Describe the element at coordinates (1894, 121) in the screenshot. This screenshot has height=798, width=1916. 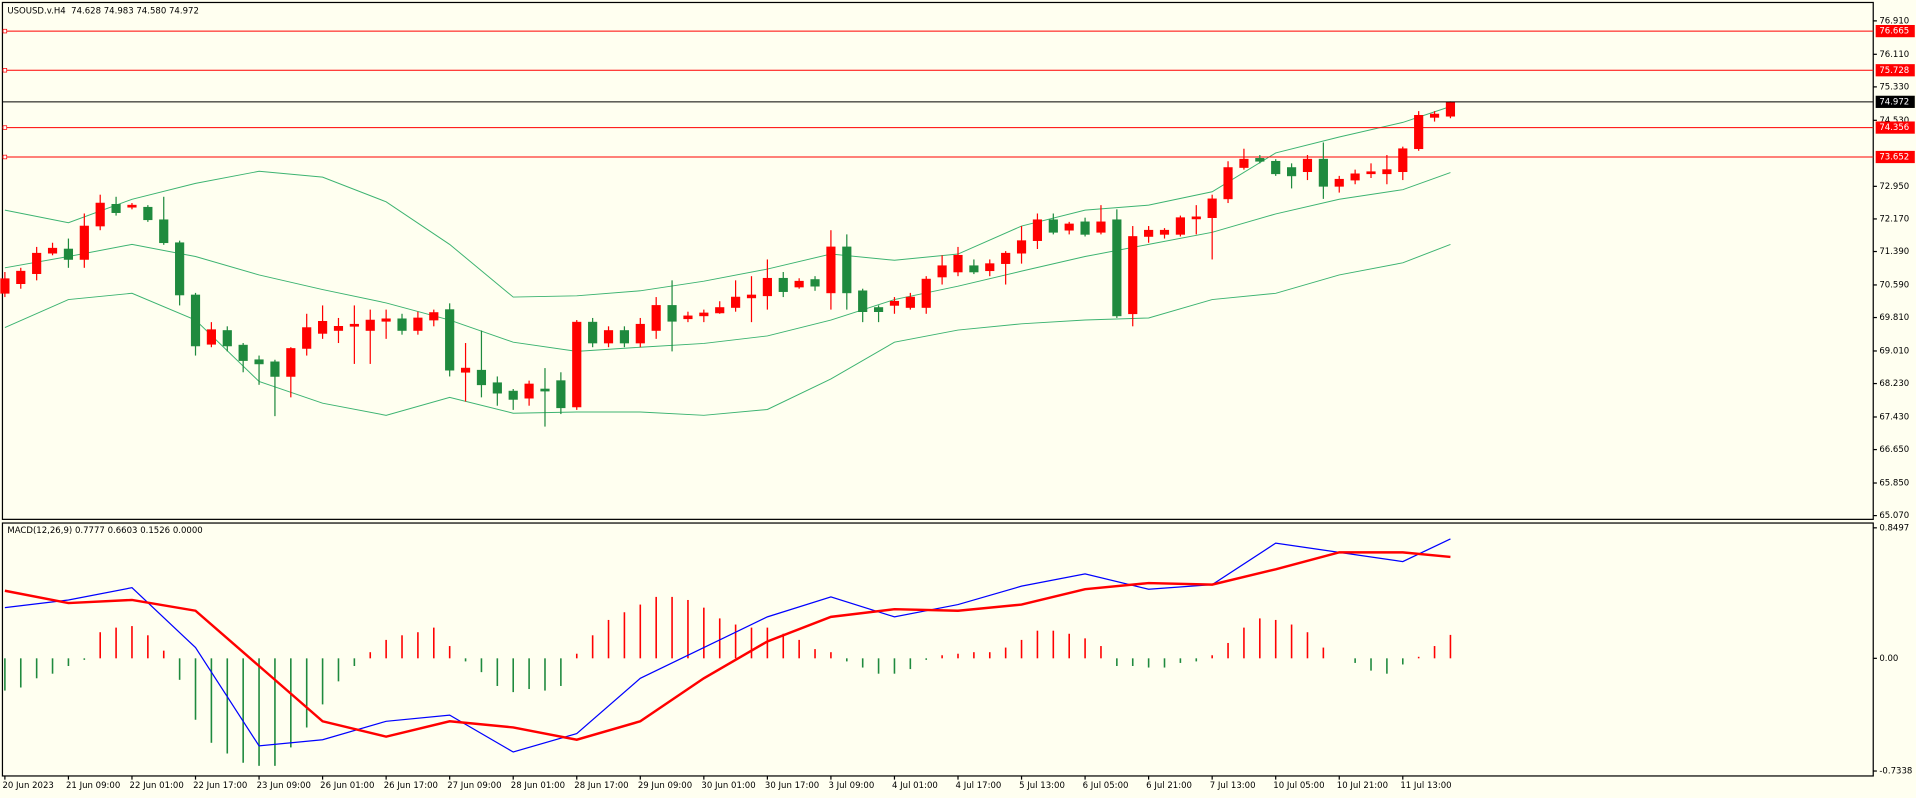
I see `y-tick-label: 74.530` at that location.